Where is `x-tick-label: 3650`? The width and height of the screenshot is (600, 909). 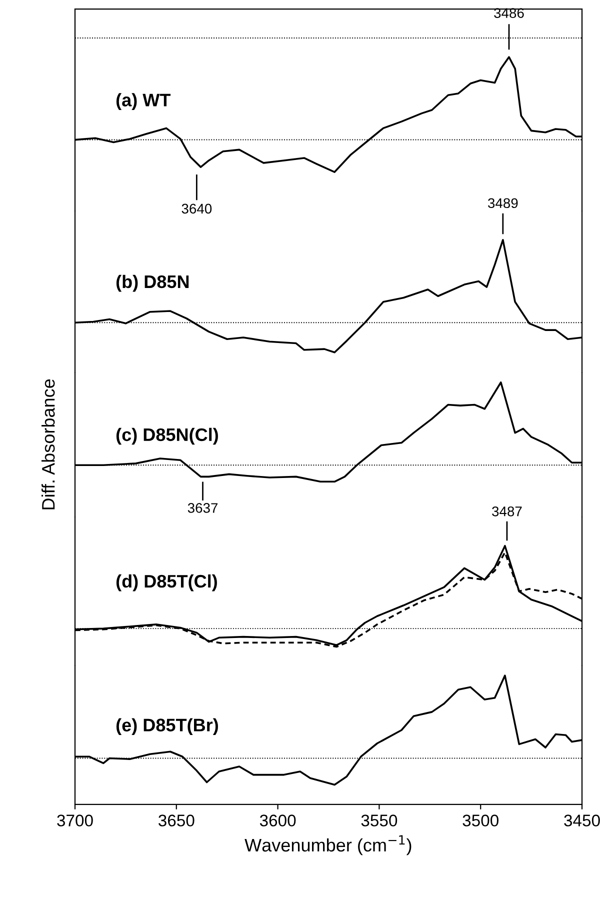
x-tick-label: 3650 is located at coordinates (176, 820).